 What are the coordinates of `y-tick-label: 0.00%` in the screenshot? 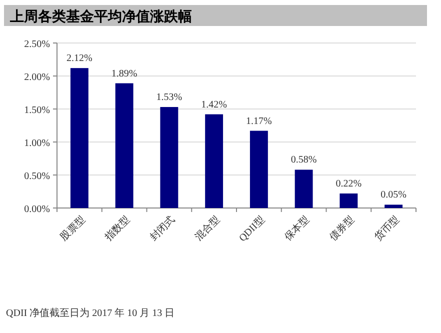 It's located at (37, 209).